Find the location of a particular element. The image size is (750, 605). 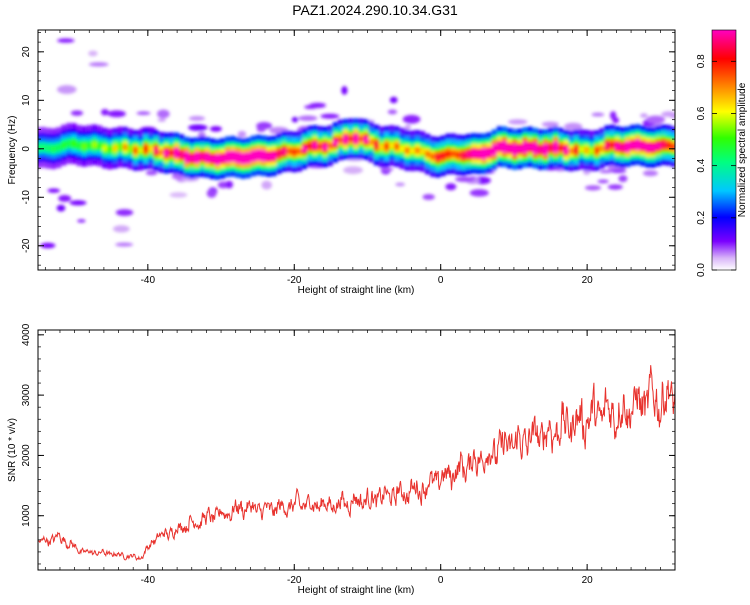

spectrogram-y-tick-label: 10 is located at coordinates (26, 100).